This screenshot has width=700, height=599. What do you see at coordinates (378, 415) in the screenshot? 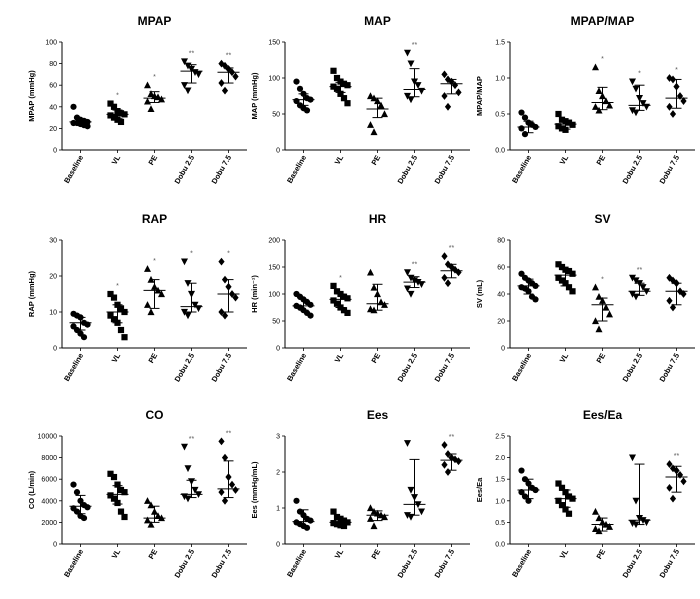
I see `panel-title-ees: Ees` at bounding box center [378, 415].